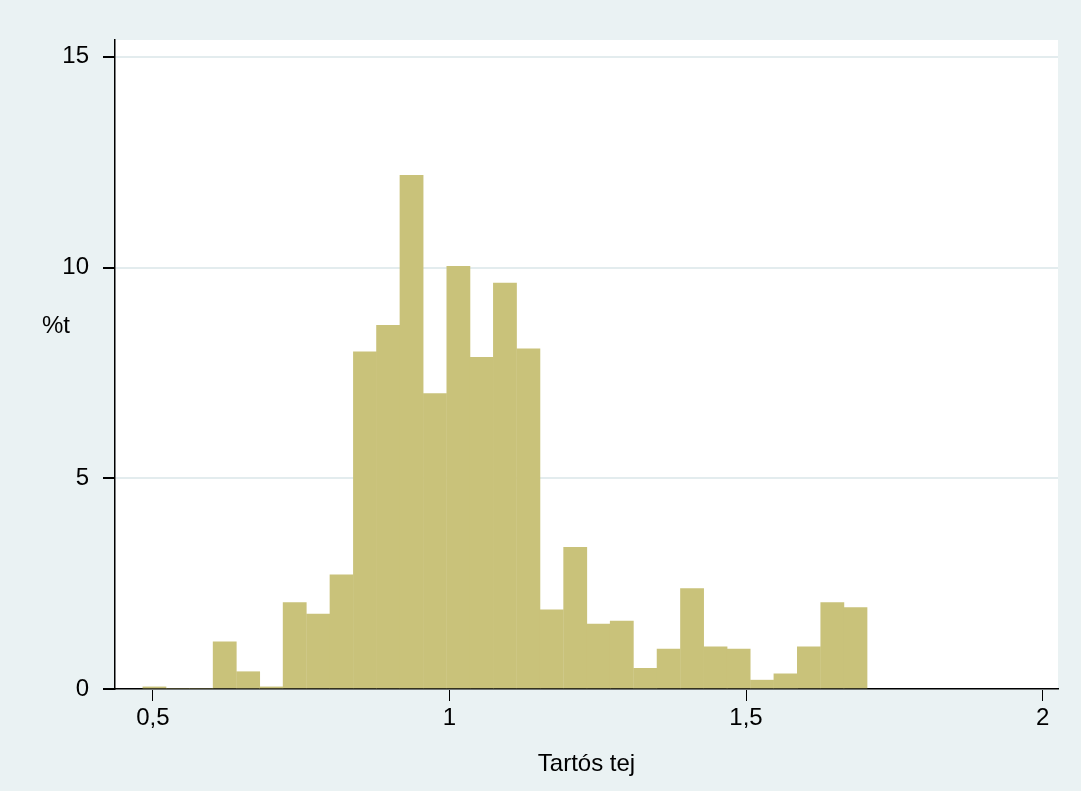 The image size is (1081, 791). Describe the element at coordinates (449, 717) in the screenshot. I see `x-tick-label: 1` at that location.